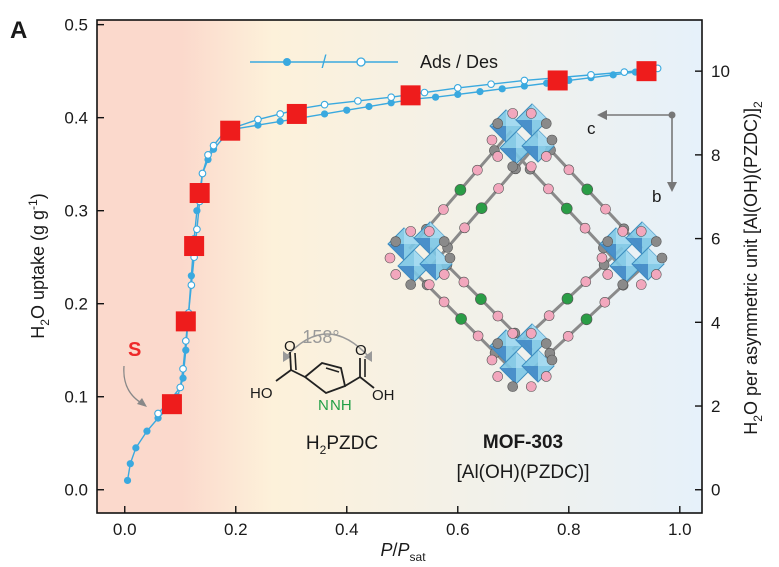 This screenshot has height=567, width=779. I want to click on angle-arc, so click(327, 346).